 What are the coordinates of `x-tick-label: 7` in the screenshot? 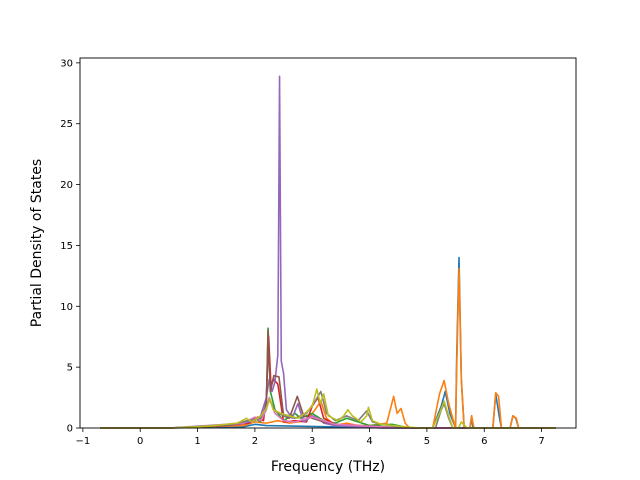 It's located at (541, 441).